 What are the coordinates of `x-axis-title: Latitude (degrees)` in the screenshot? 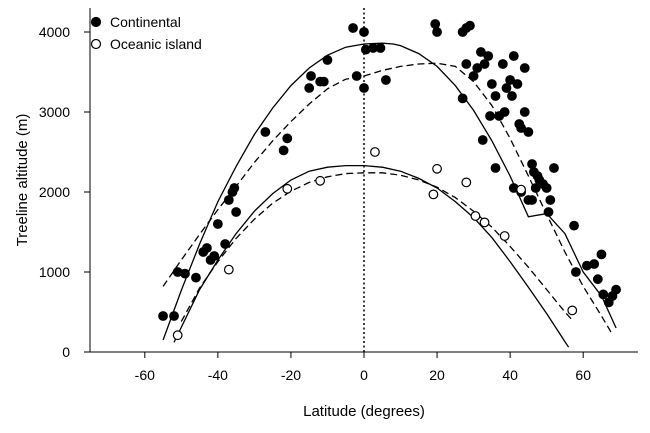 It's located at (364, 411).